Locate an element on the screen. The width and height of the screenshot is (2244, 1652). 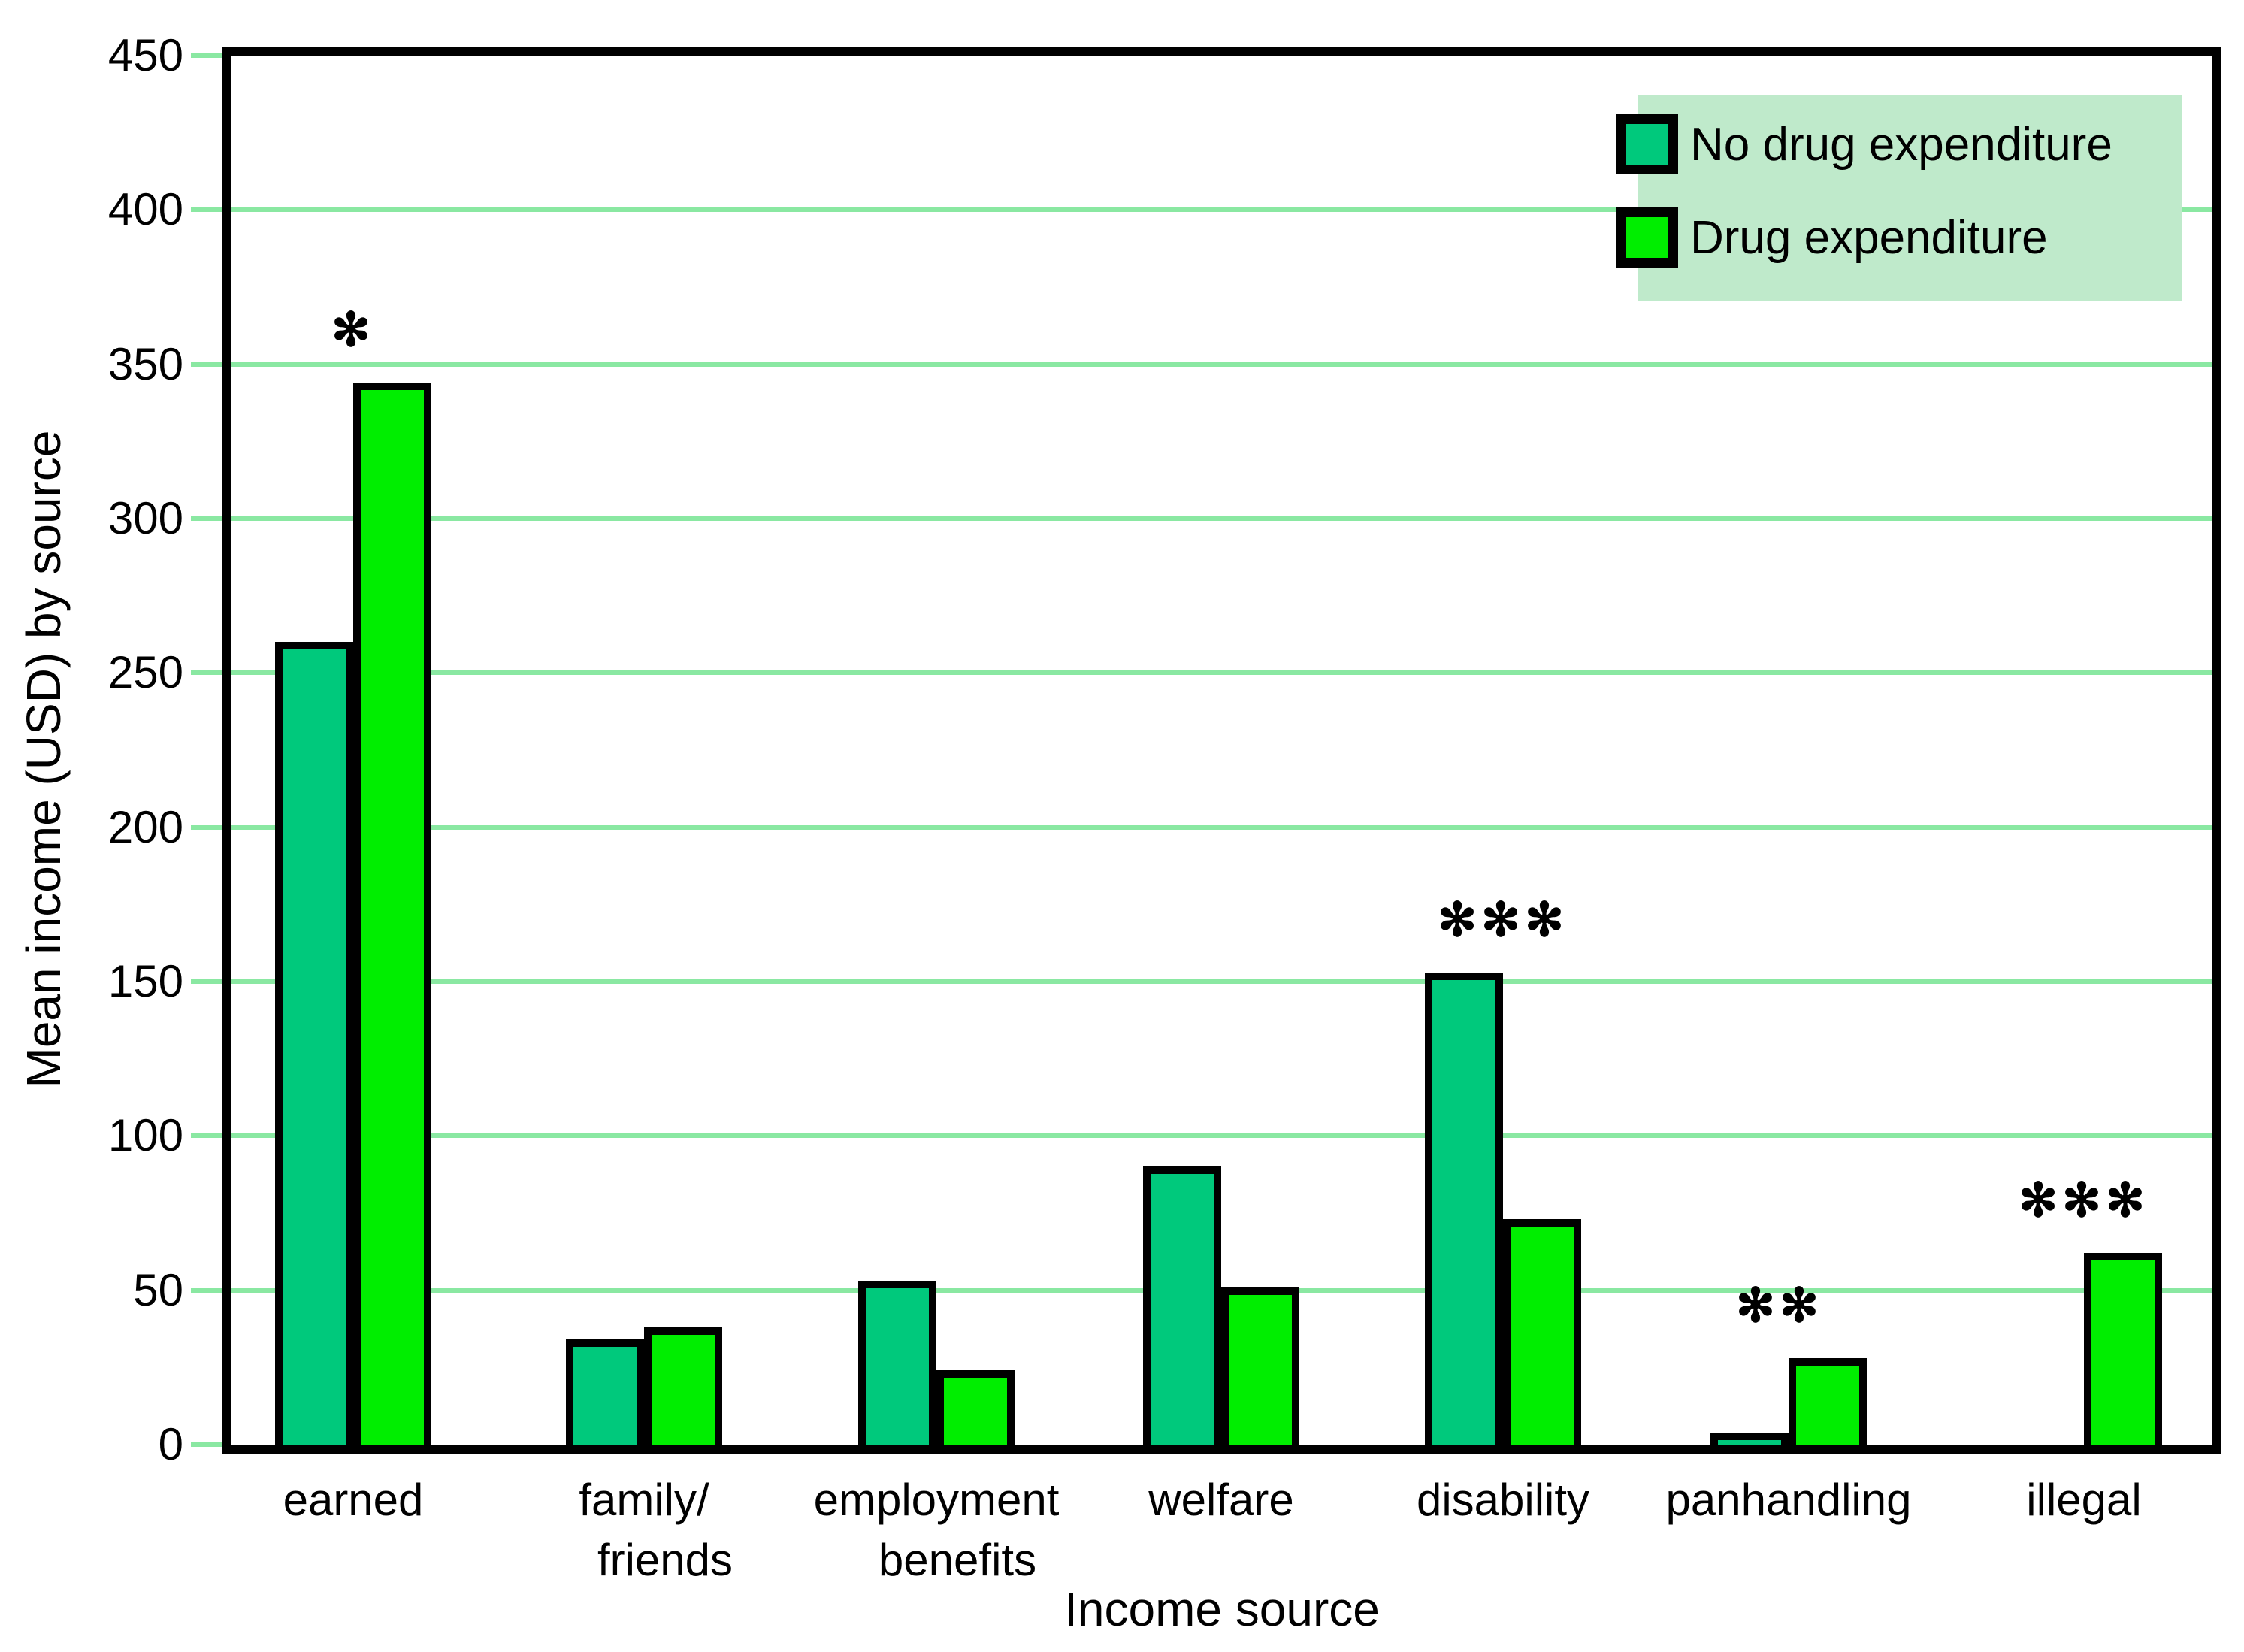
x-tick-label-line: earned is located at coordinates (353, 1500).